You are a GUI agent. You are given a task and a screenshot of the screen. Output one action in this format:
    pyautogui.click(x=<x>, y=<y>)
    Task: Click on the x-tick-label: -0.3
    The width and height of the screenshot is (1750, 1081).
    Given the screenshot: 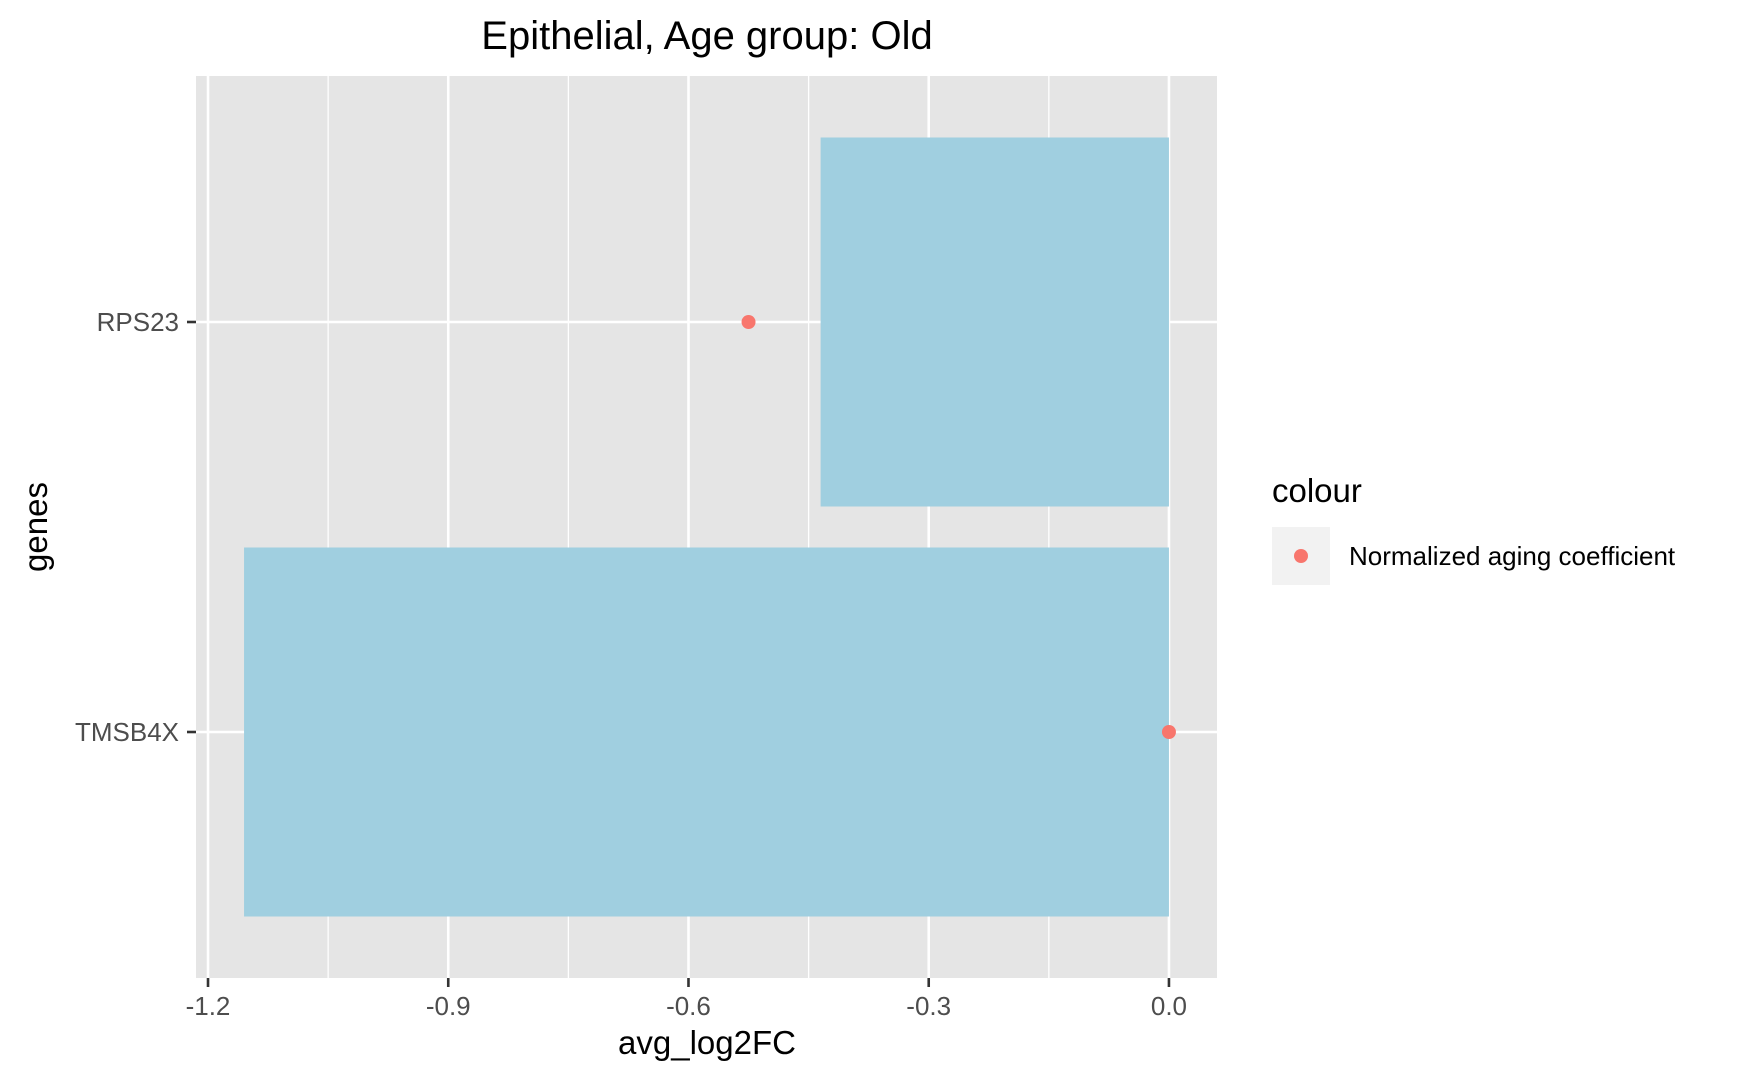 What is the action you would take?
    pyautogui.click(x=928, y=1006)
    